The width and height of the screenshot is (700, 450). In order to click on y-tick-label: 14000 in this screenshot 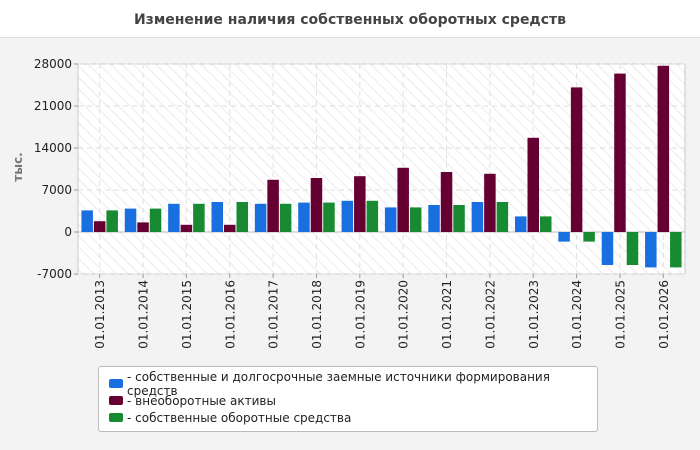, I will do `click(53, 148)`.